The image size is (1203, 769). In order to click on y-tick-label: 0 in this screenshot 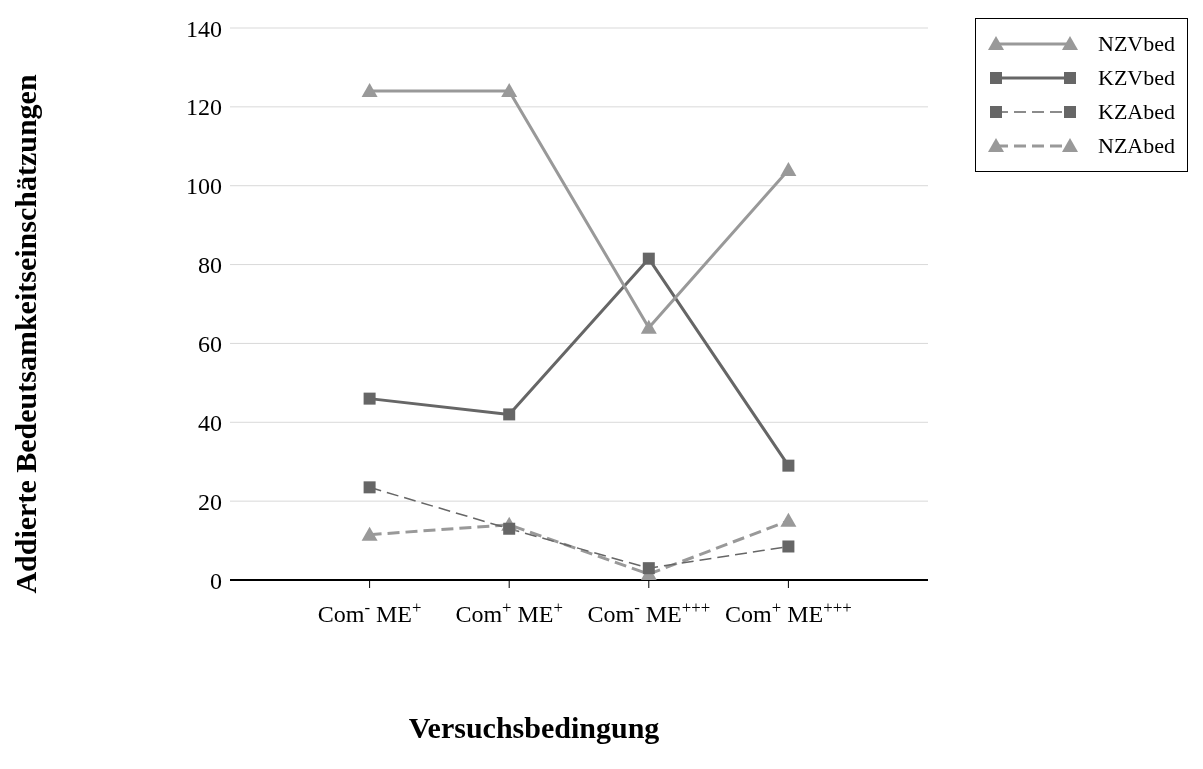, I will do `click(216, 580)`.